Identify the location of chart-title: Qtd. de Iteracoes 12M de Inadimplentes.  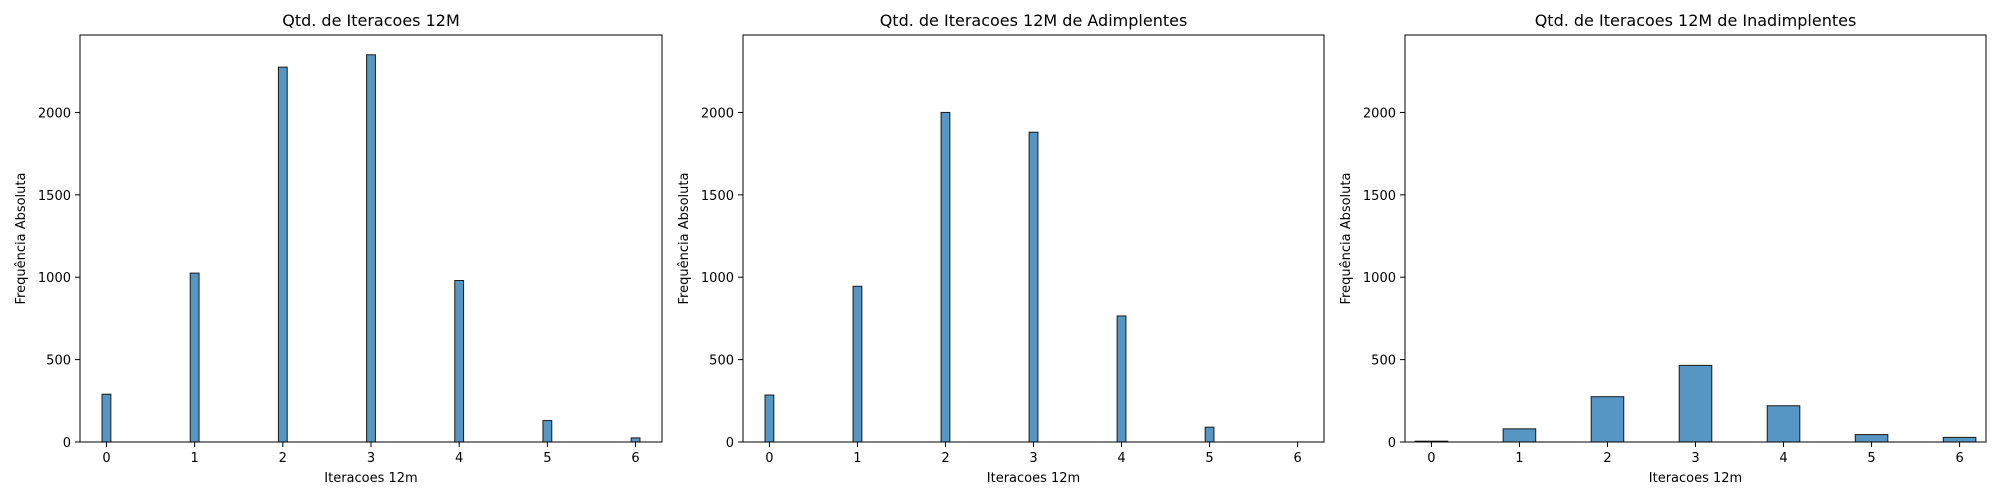
(1696, 20).